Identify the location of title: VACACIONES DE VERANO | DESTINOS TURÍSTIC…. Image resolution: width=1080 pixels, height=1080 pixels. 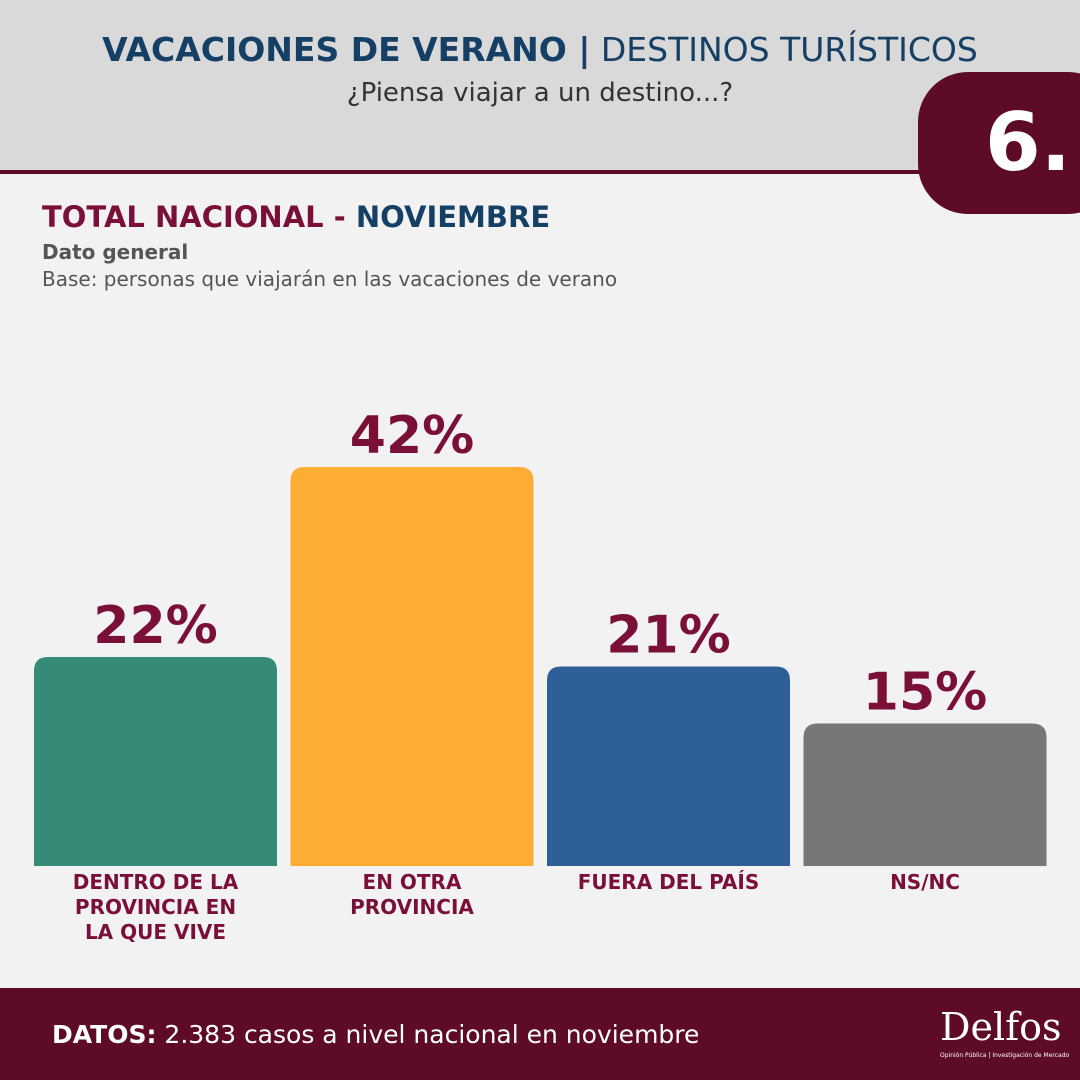
(540, 49).